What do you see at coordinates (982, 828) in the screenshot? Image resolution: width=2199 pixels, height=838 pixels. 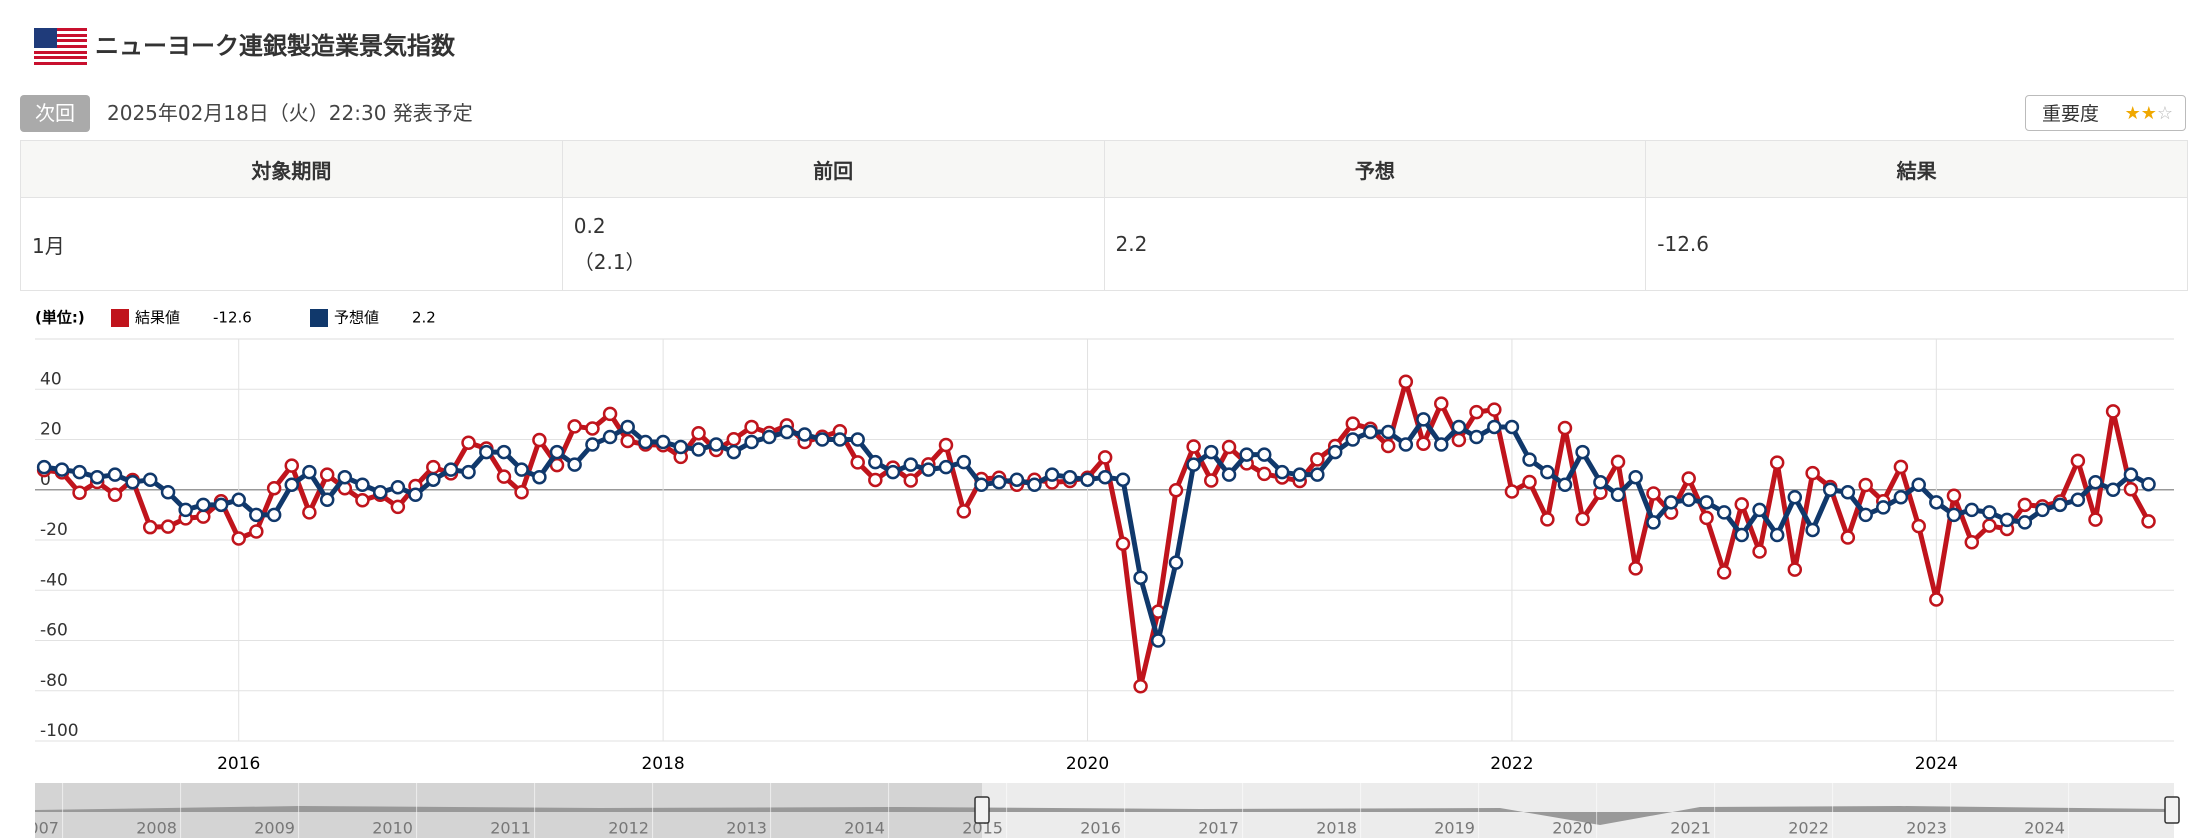 I see `navigator-label: 2015` at bounding box center [982, 828].